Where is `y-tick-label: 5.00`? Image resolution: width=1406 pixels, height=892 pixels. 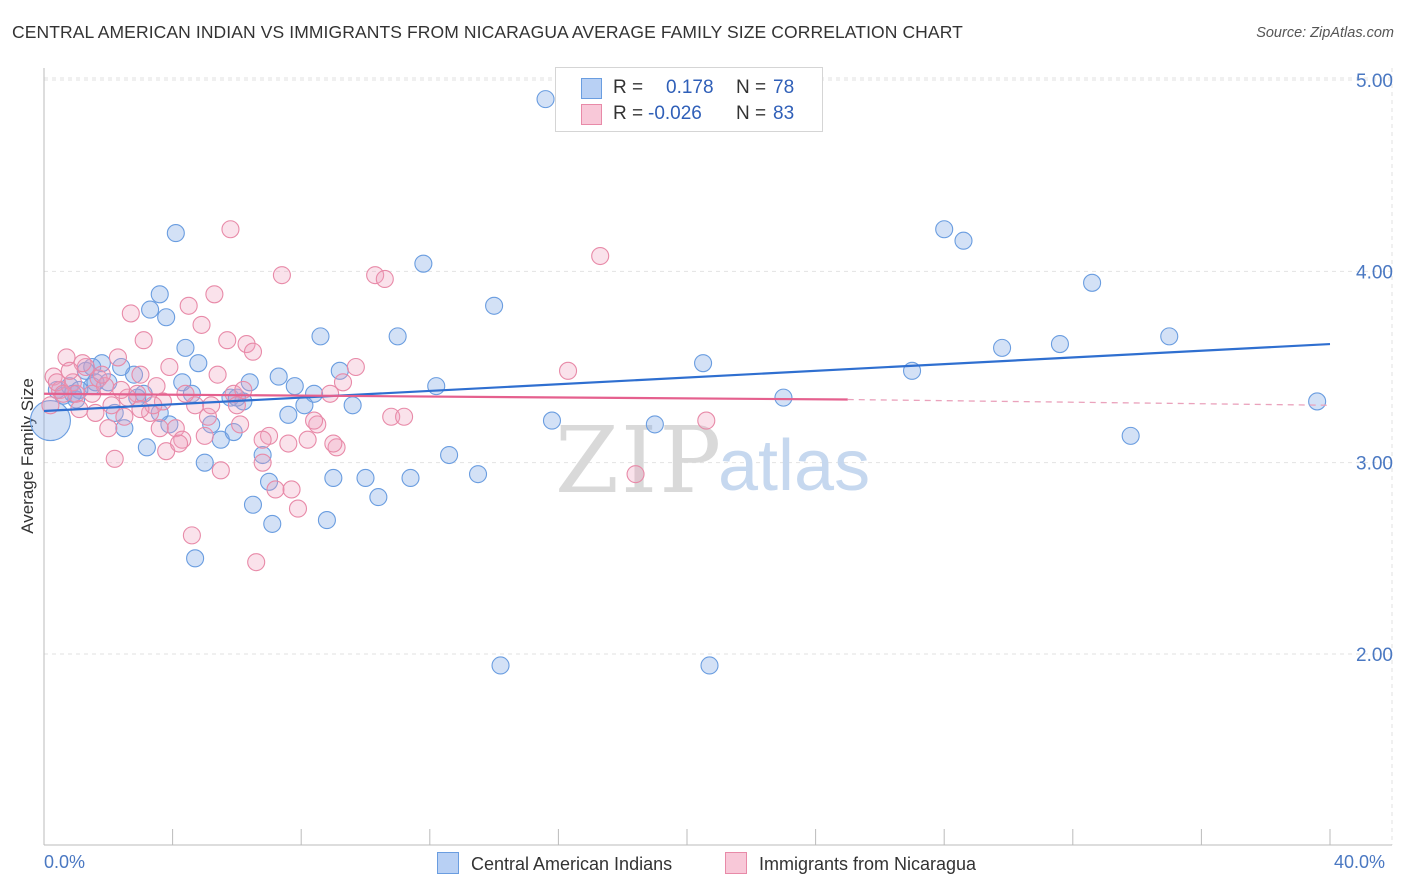 y-tick-label: 5.00 is located at coordinates (1374, 81).